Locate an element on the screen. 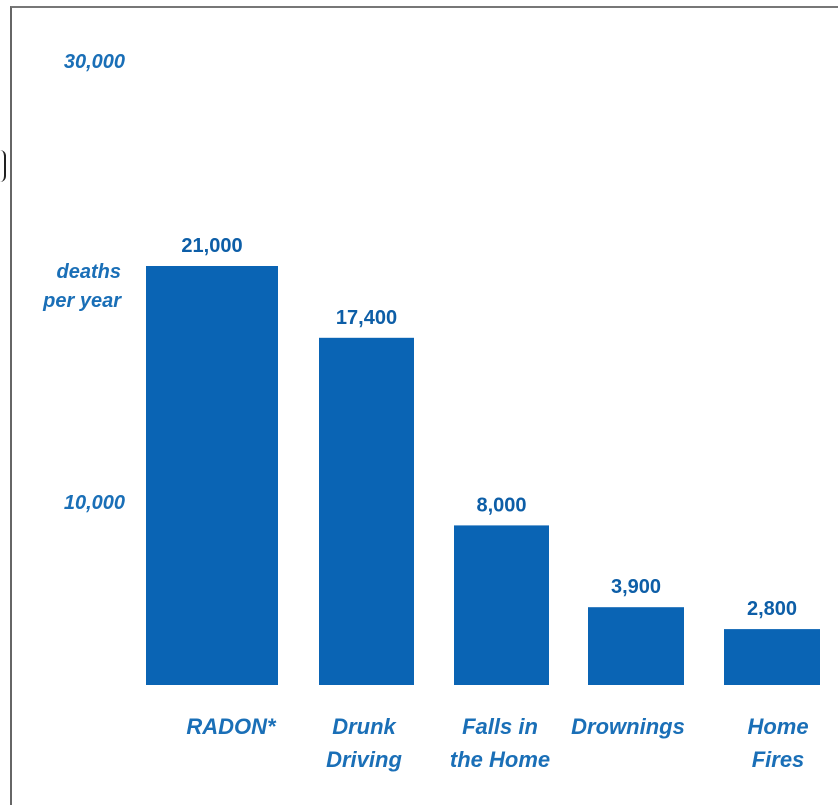  y-tick-label: 30,000 is located at coordinates (94, 62).